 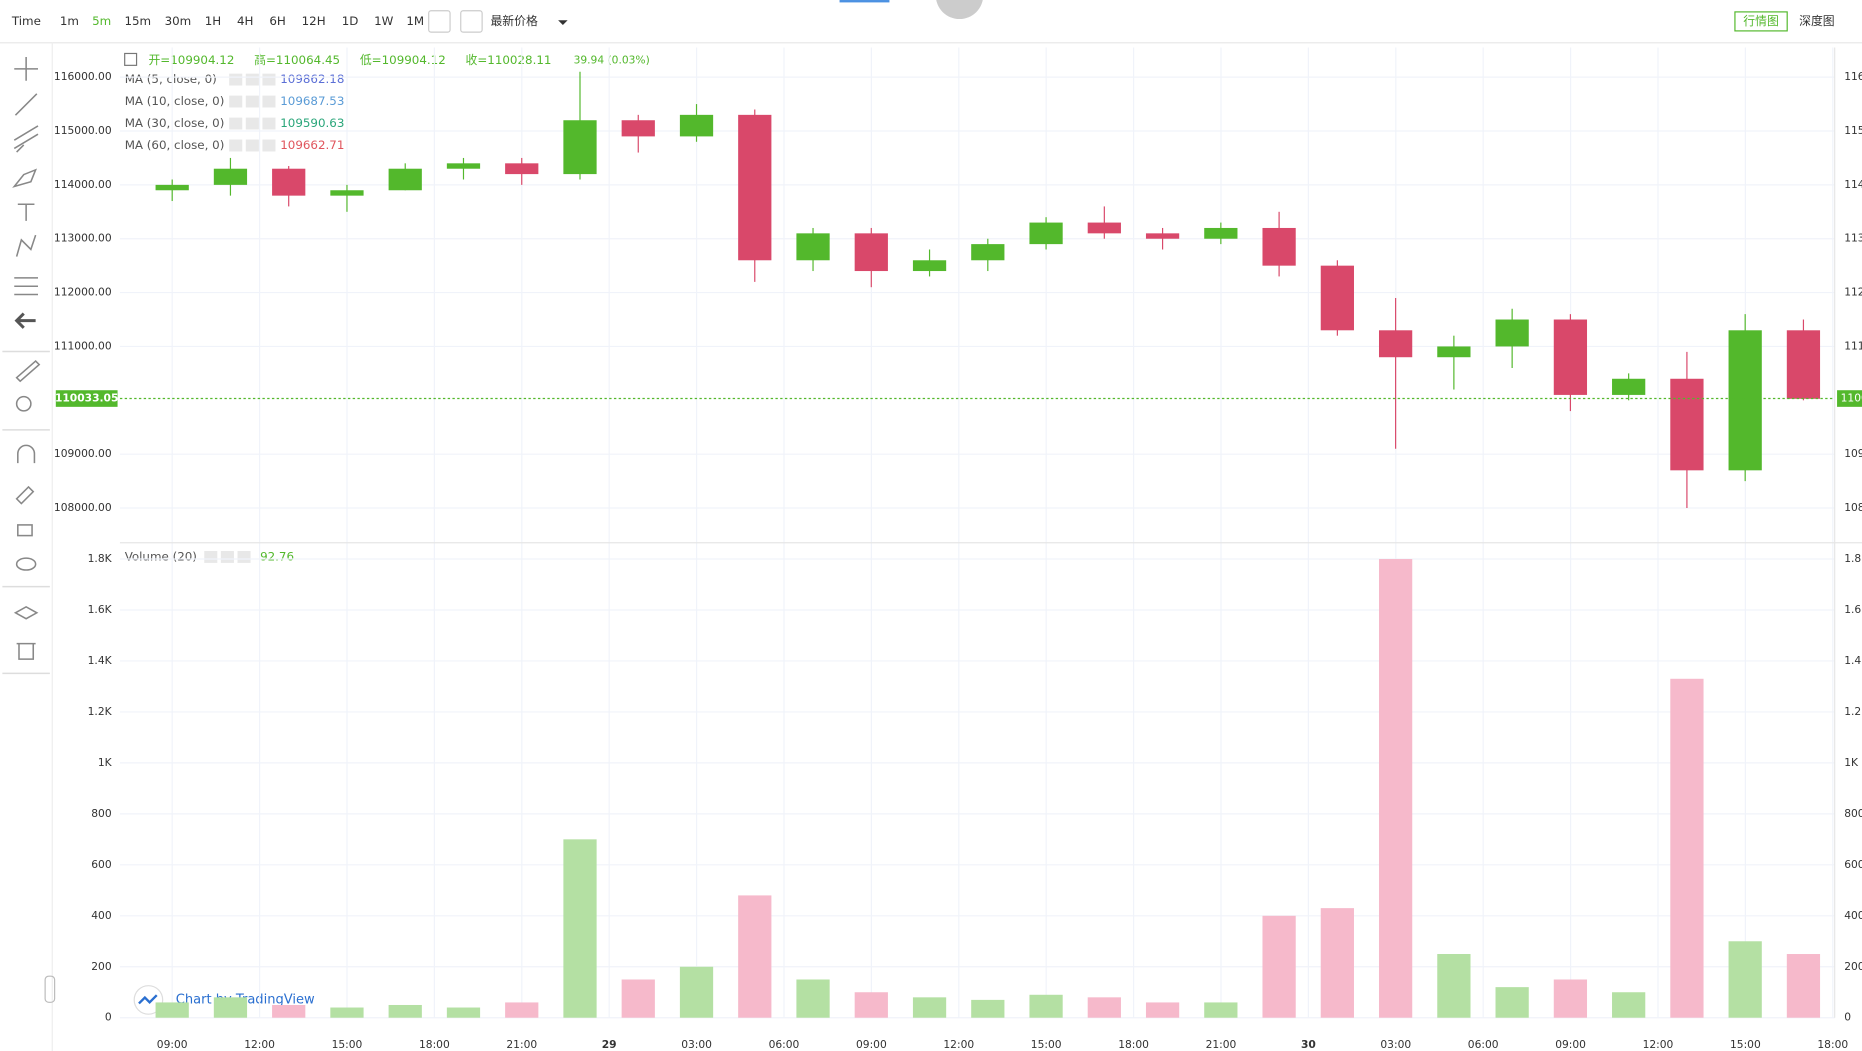 What do you see at coordinates (101, 21) in the screenshot?
I see `interval-button: 5m` at bounding box center [101, 21].